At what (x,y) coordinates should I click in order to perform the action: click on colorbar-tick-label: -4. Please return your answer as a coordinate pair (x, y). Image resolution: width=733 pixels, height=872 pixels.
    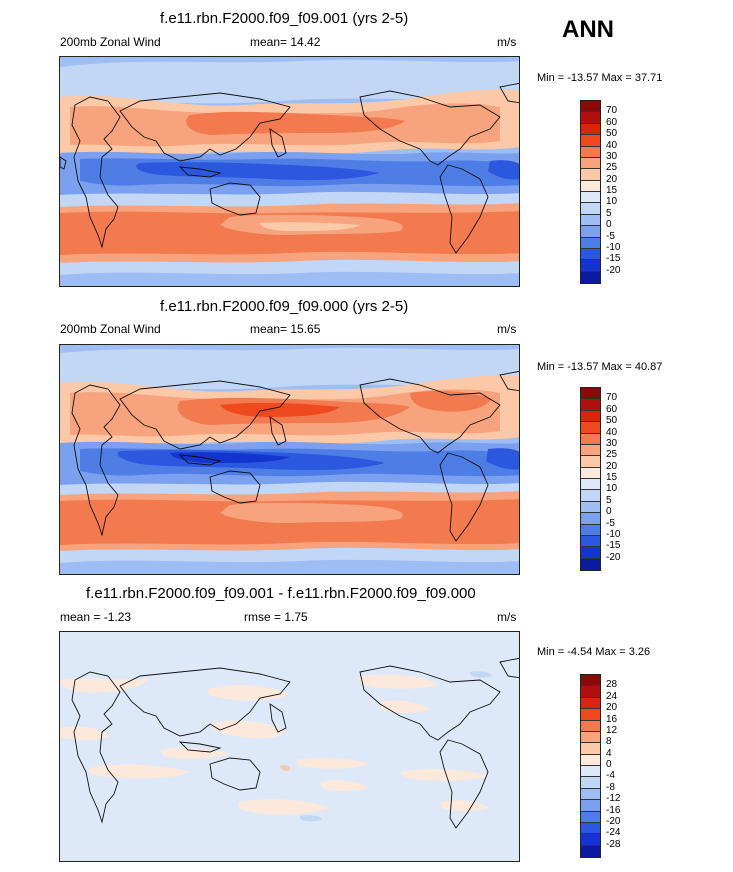
    Looking at the image, I should click on (610, 776).